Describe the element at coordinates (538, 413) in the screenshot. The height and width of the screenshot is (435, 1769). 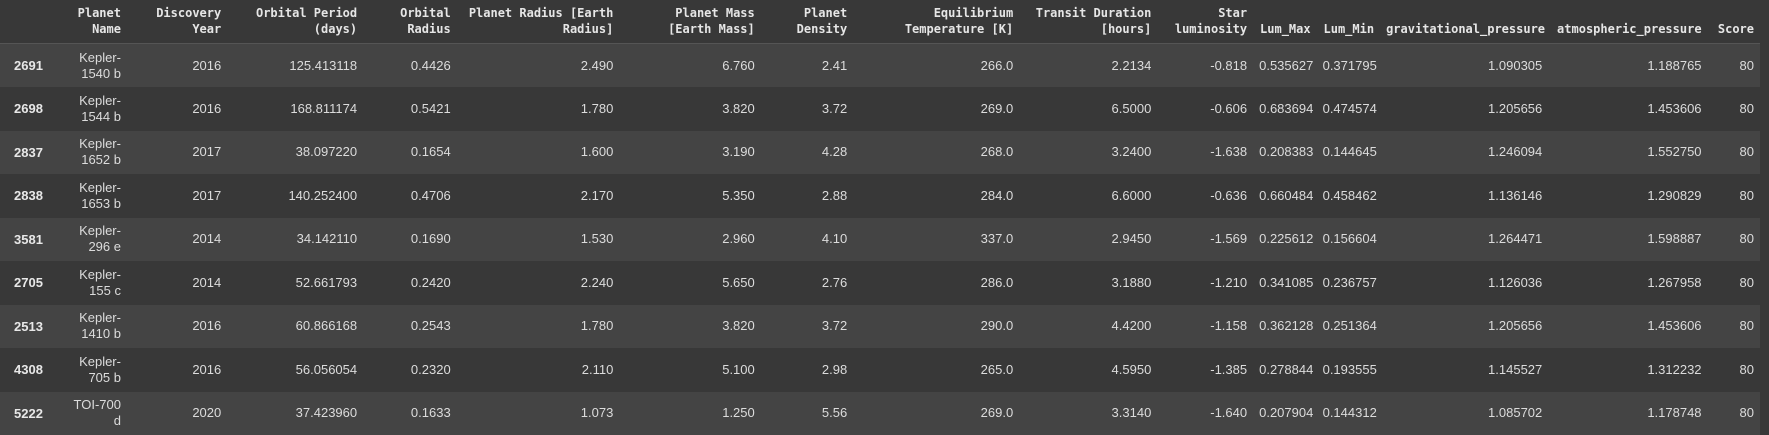
I see `table-cell: 1.073` at that location.